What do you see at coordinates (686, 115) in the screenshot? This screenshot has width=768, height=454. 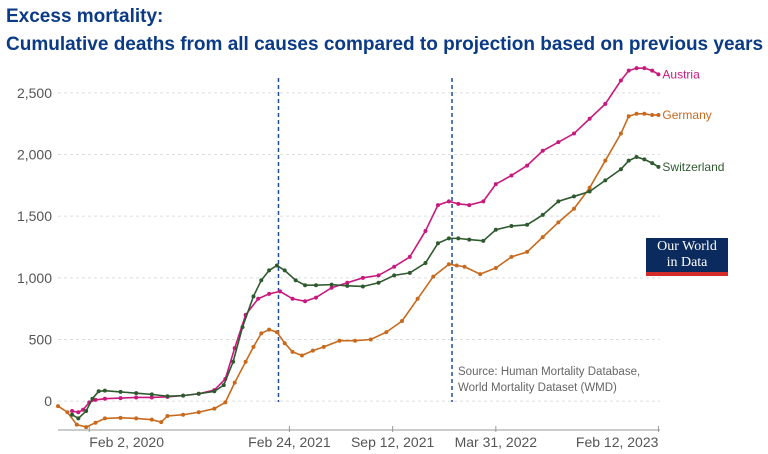 I see `series-label-germany: Germany` at bounding box center [686, 115].